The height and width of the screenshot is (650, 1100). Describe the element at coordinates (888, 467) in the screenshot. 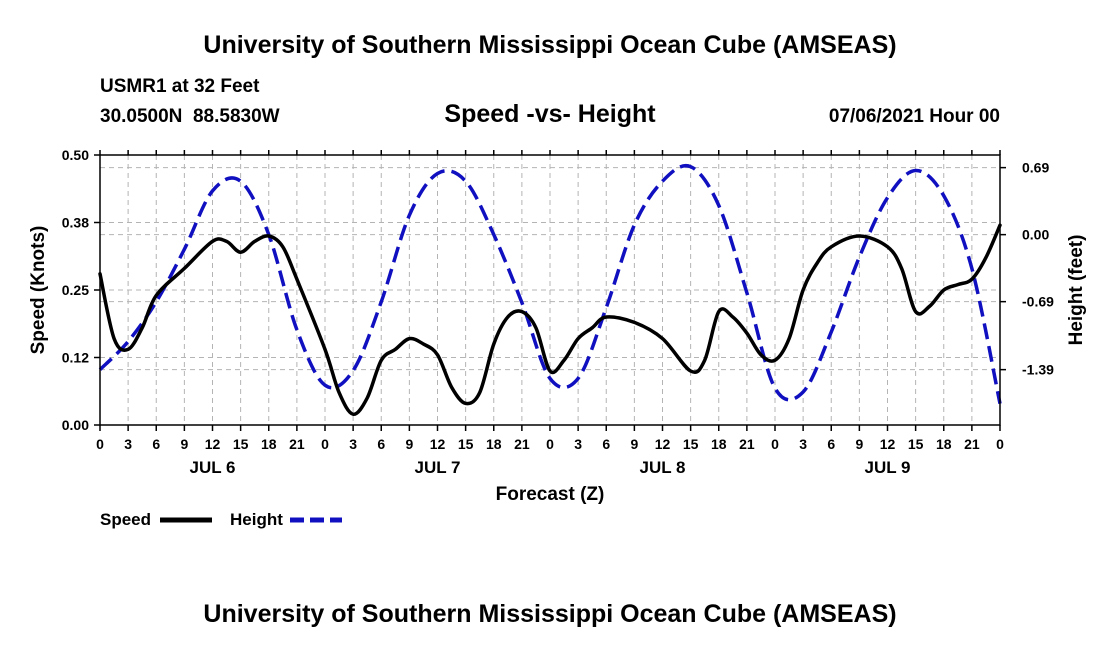

I see `day-label: JUL 9` at that location.